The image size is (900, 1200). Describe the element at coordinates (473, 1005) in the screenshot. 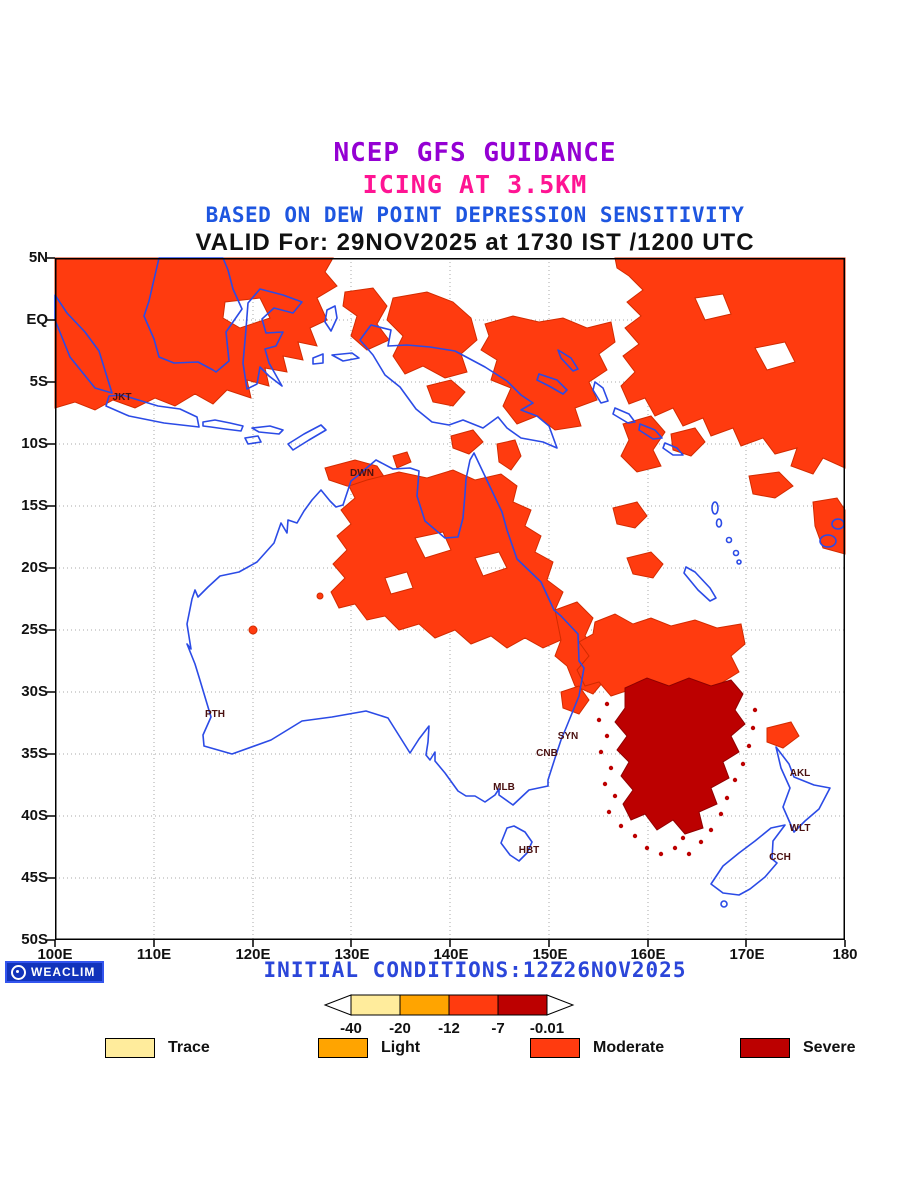

I see `colorbar-segment-moderate` at that location.